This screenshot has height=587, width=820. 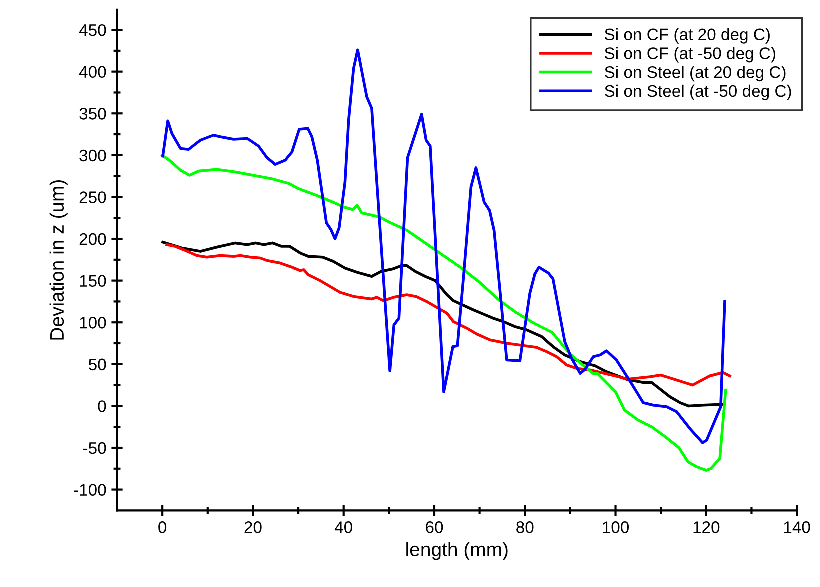 What do you see at coordinates (93, 114) in the screenshot?
I see `y-tick-label: 350` at bounding box center [93, 114].